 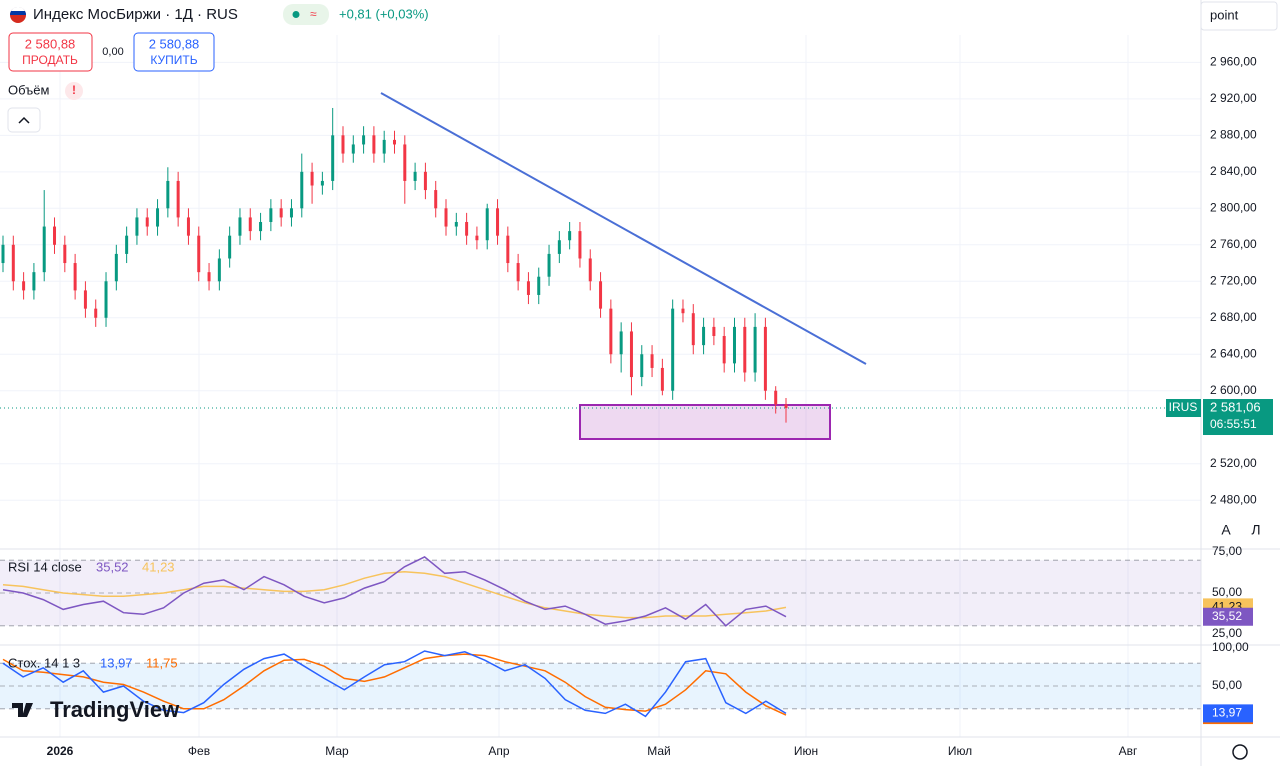 What do you see at coordinates (1233, 390) in the screenshot?
I see `y-tick-label: 2 600,00` at bounding box center [1233, 390].